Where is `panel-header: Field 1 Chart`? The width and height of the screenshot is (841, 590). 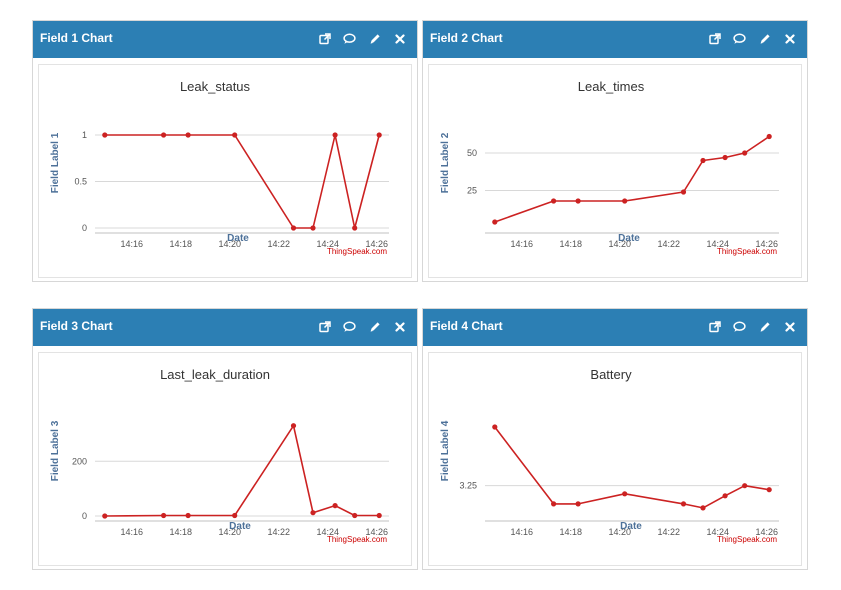 panel-header: Field 1 Chart is located at coordinates (225, 39).